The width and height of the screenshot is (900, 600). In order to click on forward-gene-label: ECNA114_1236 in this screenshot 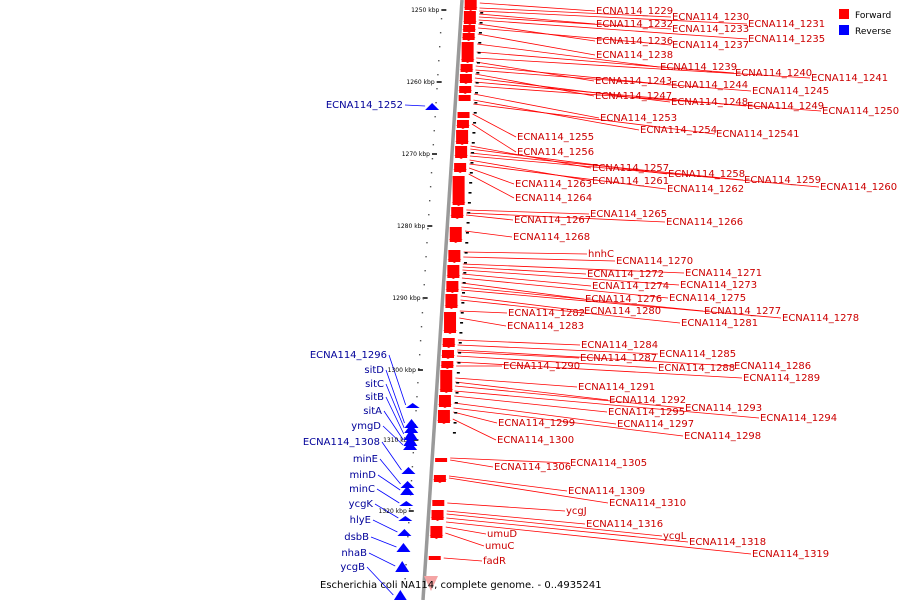, I will do `click(634, 41)`.